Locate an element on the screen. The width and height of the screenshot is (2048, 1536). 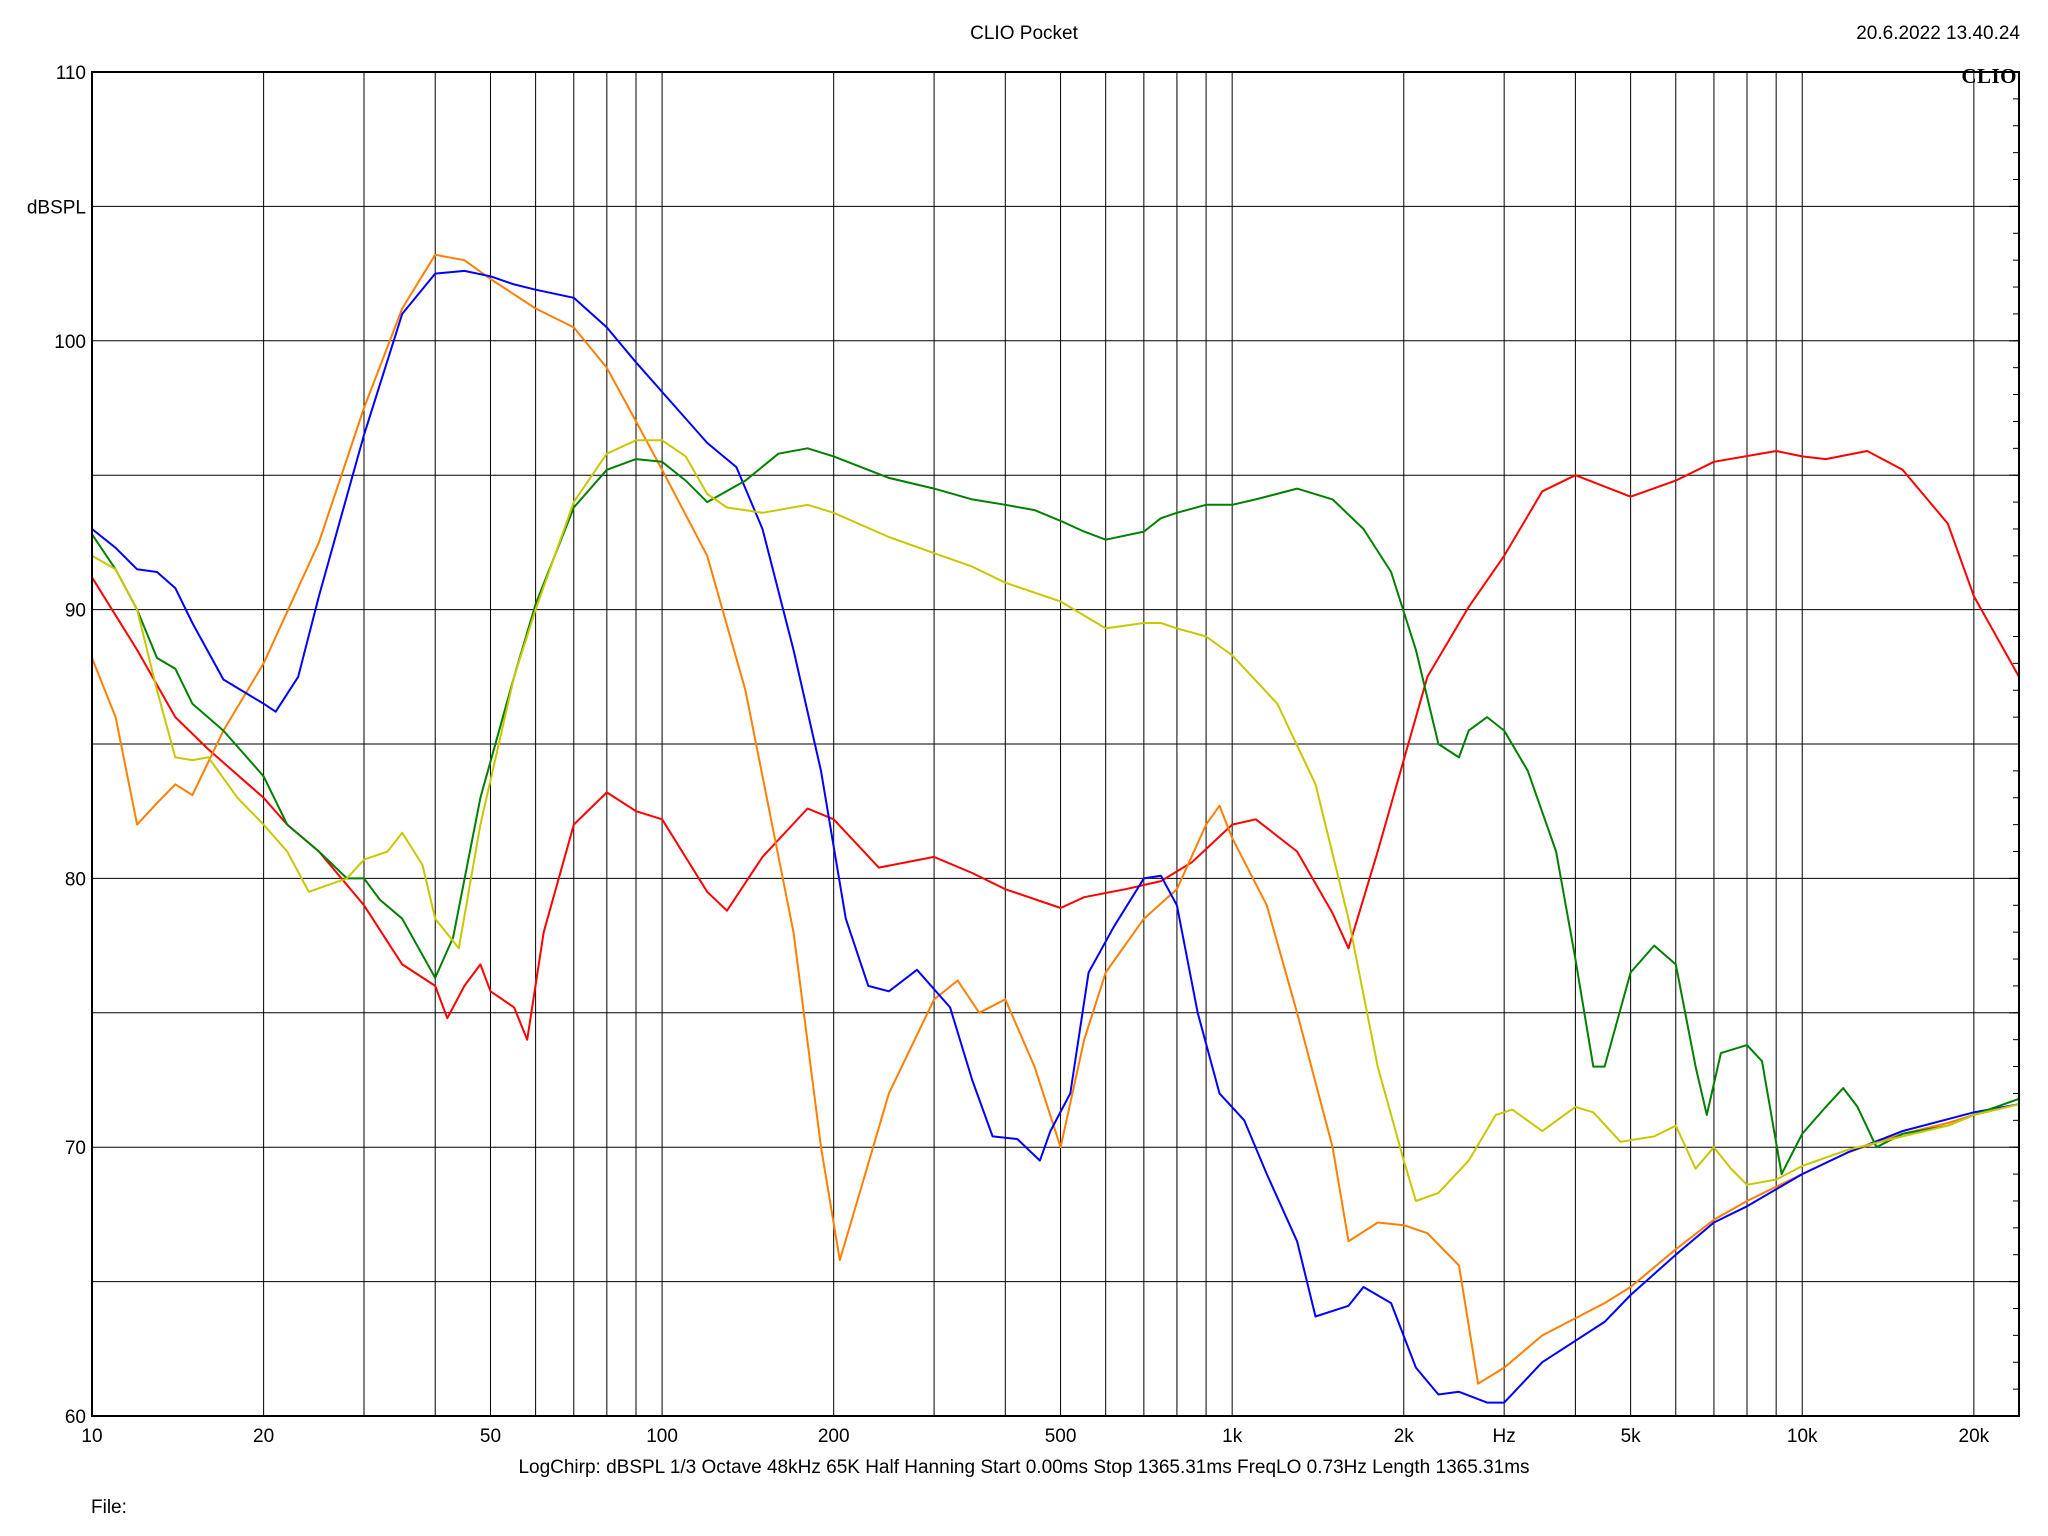
x-tick-label: 200 is located at coordinates (834, 1436).